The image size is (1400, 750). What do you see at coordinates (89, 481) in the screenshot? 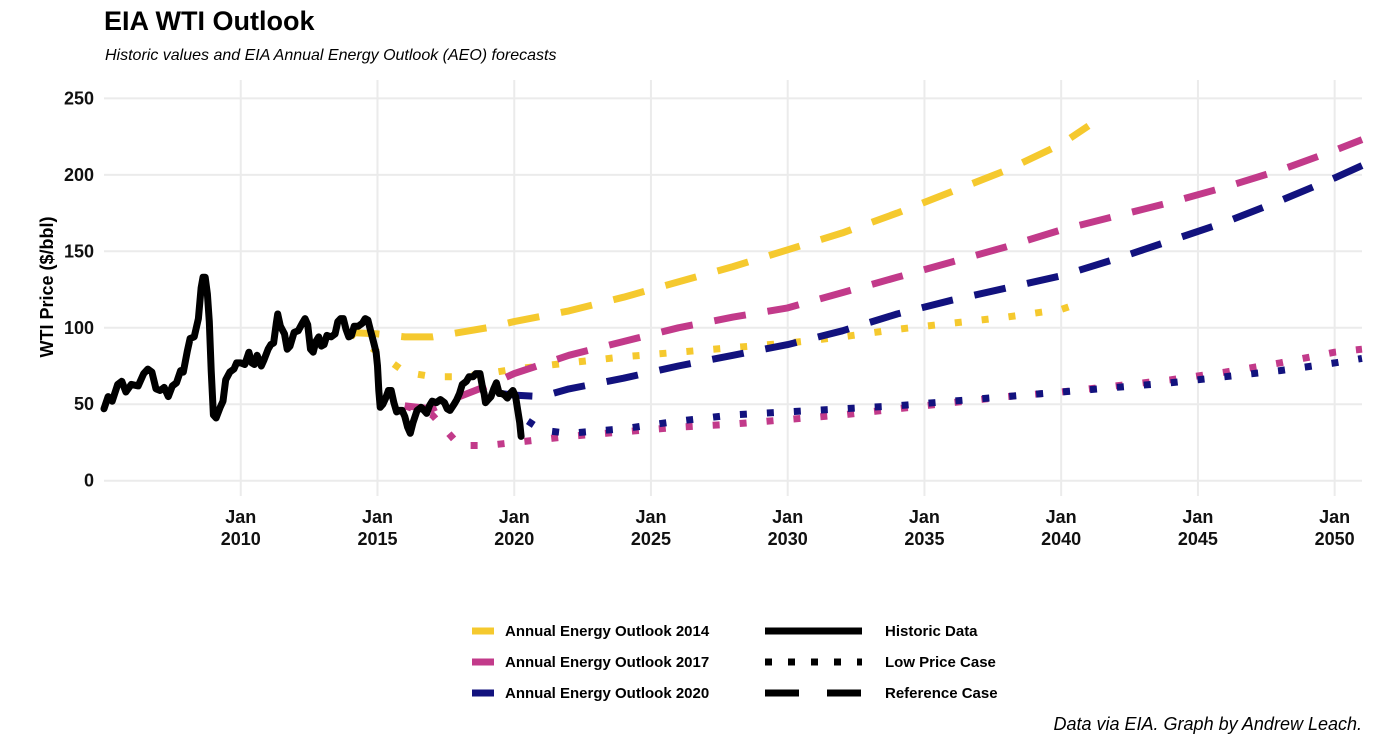
I see `y-tick-label: 0` at bounding box center [89, 481].